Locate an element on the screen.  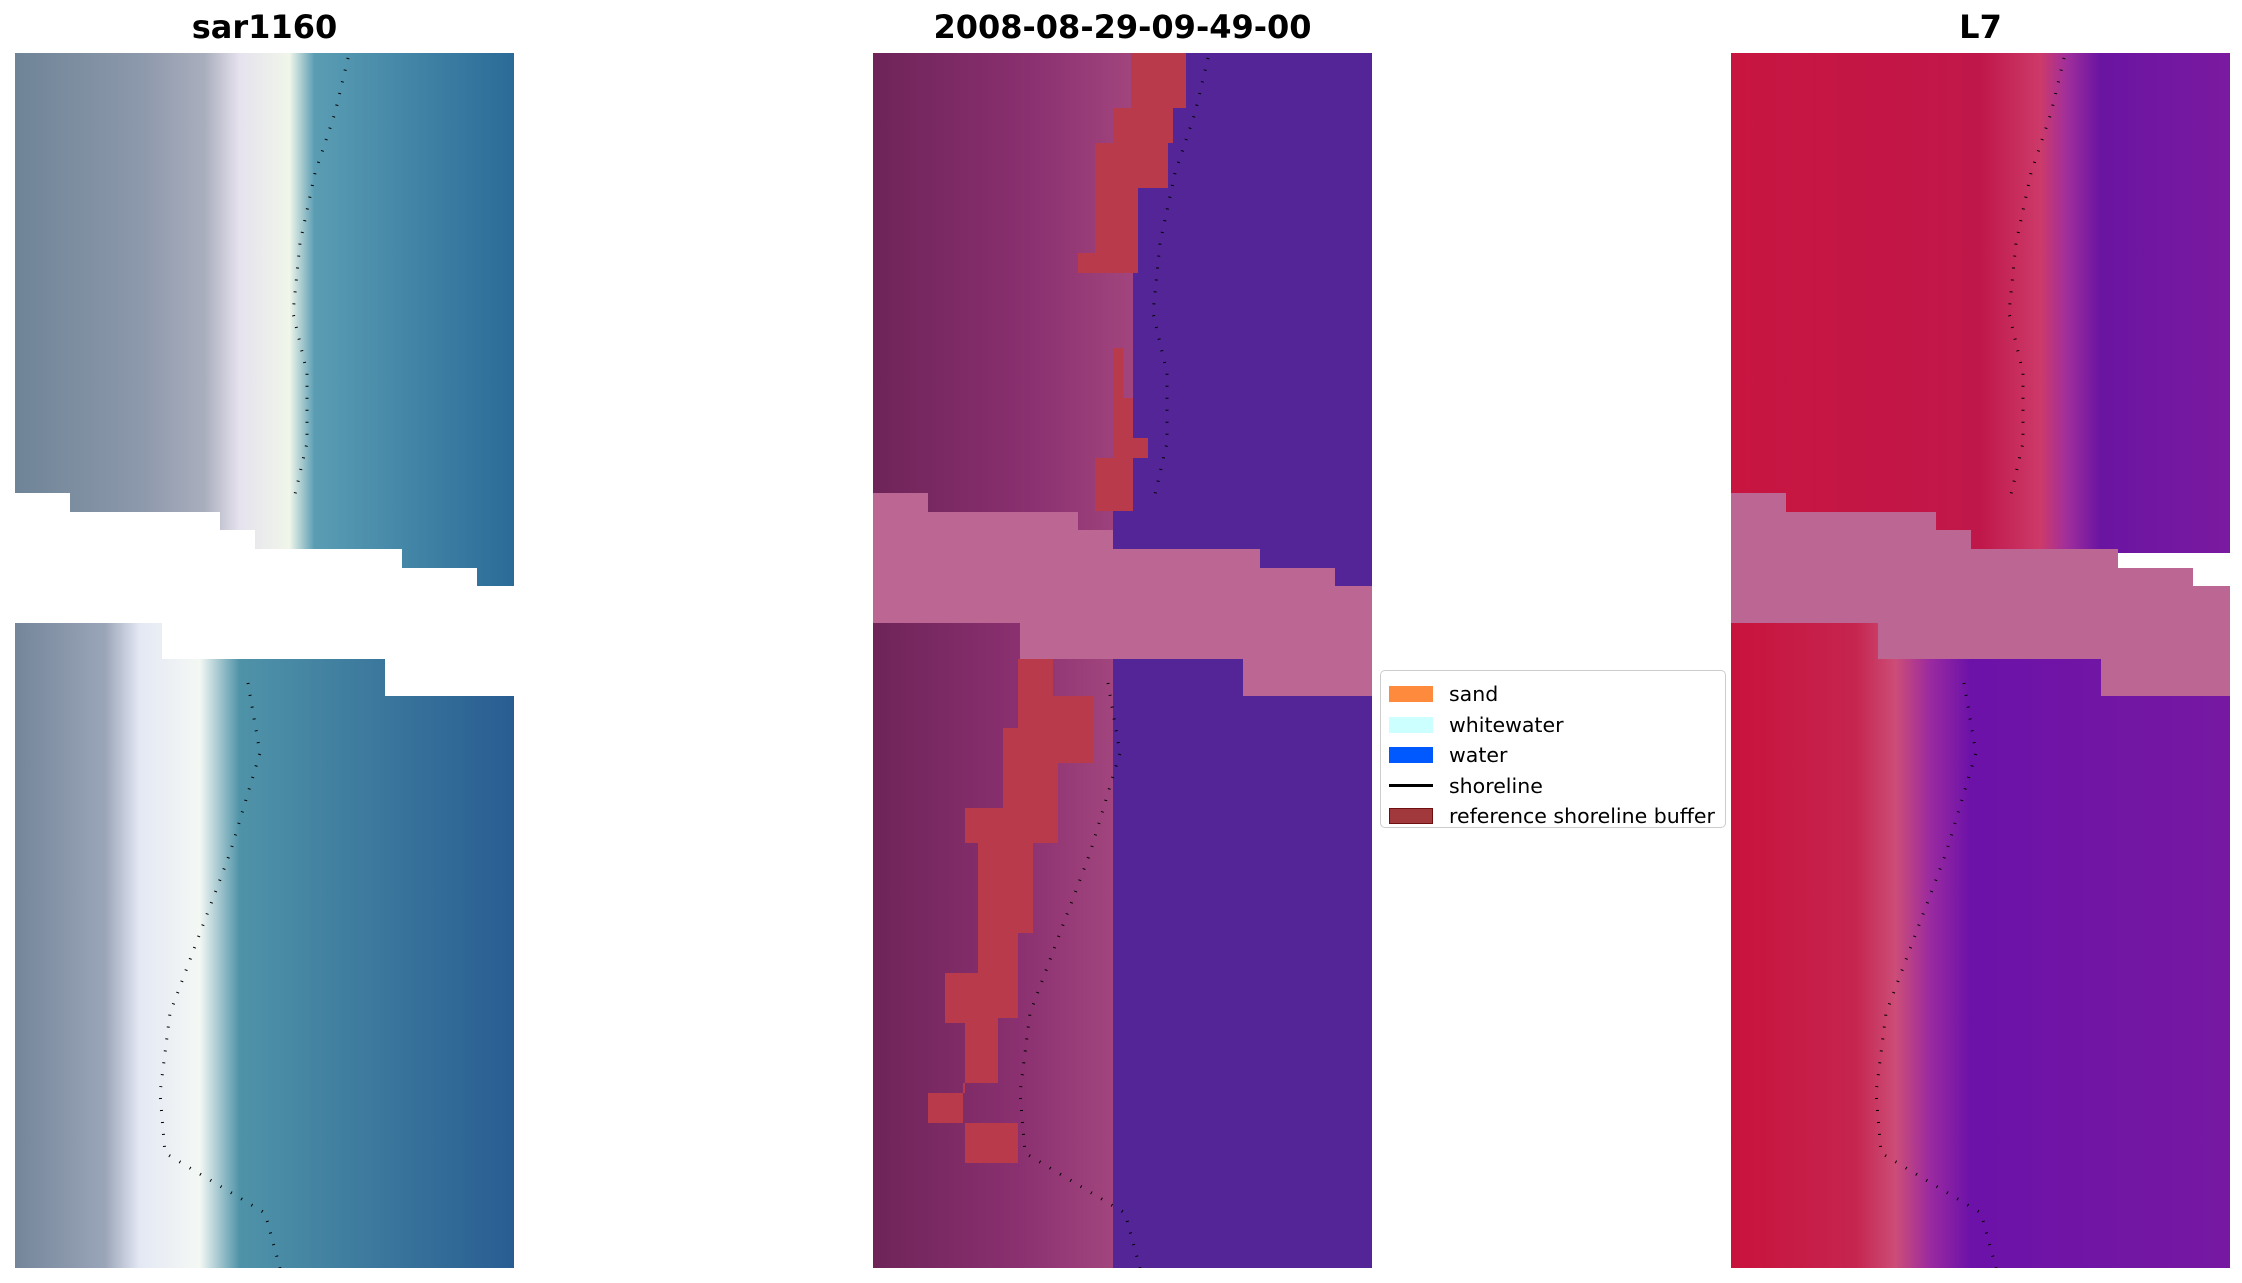
legend-label: sand is located at coordinates (1474, 694).